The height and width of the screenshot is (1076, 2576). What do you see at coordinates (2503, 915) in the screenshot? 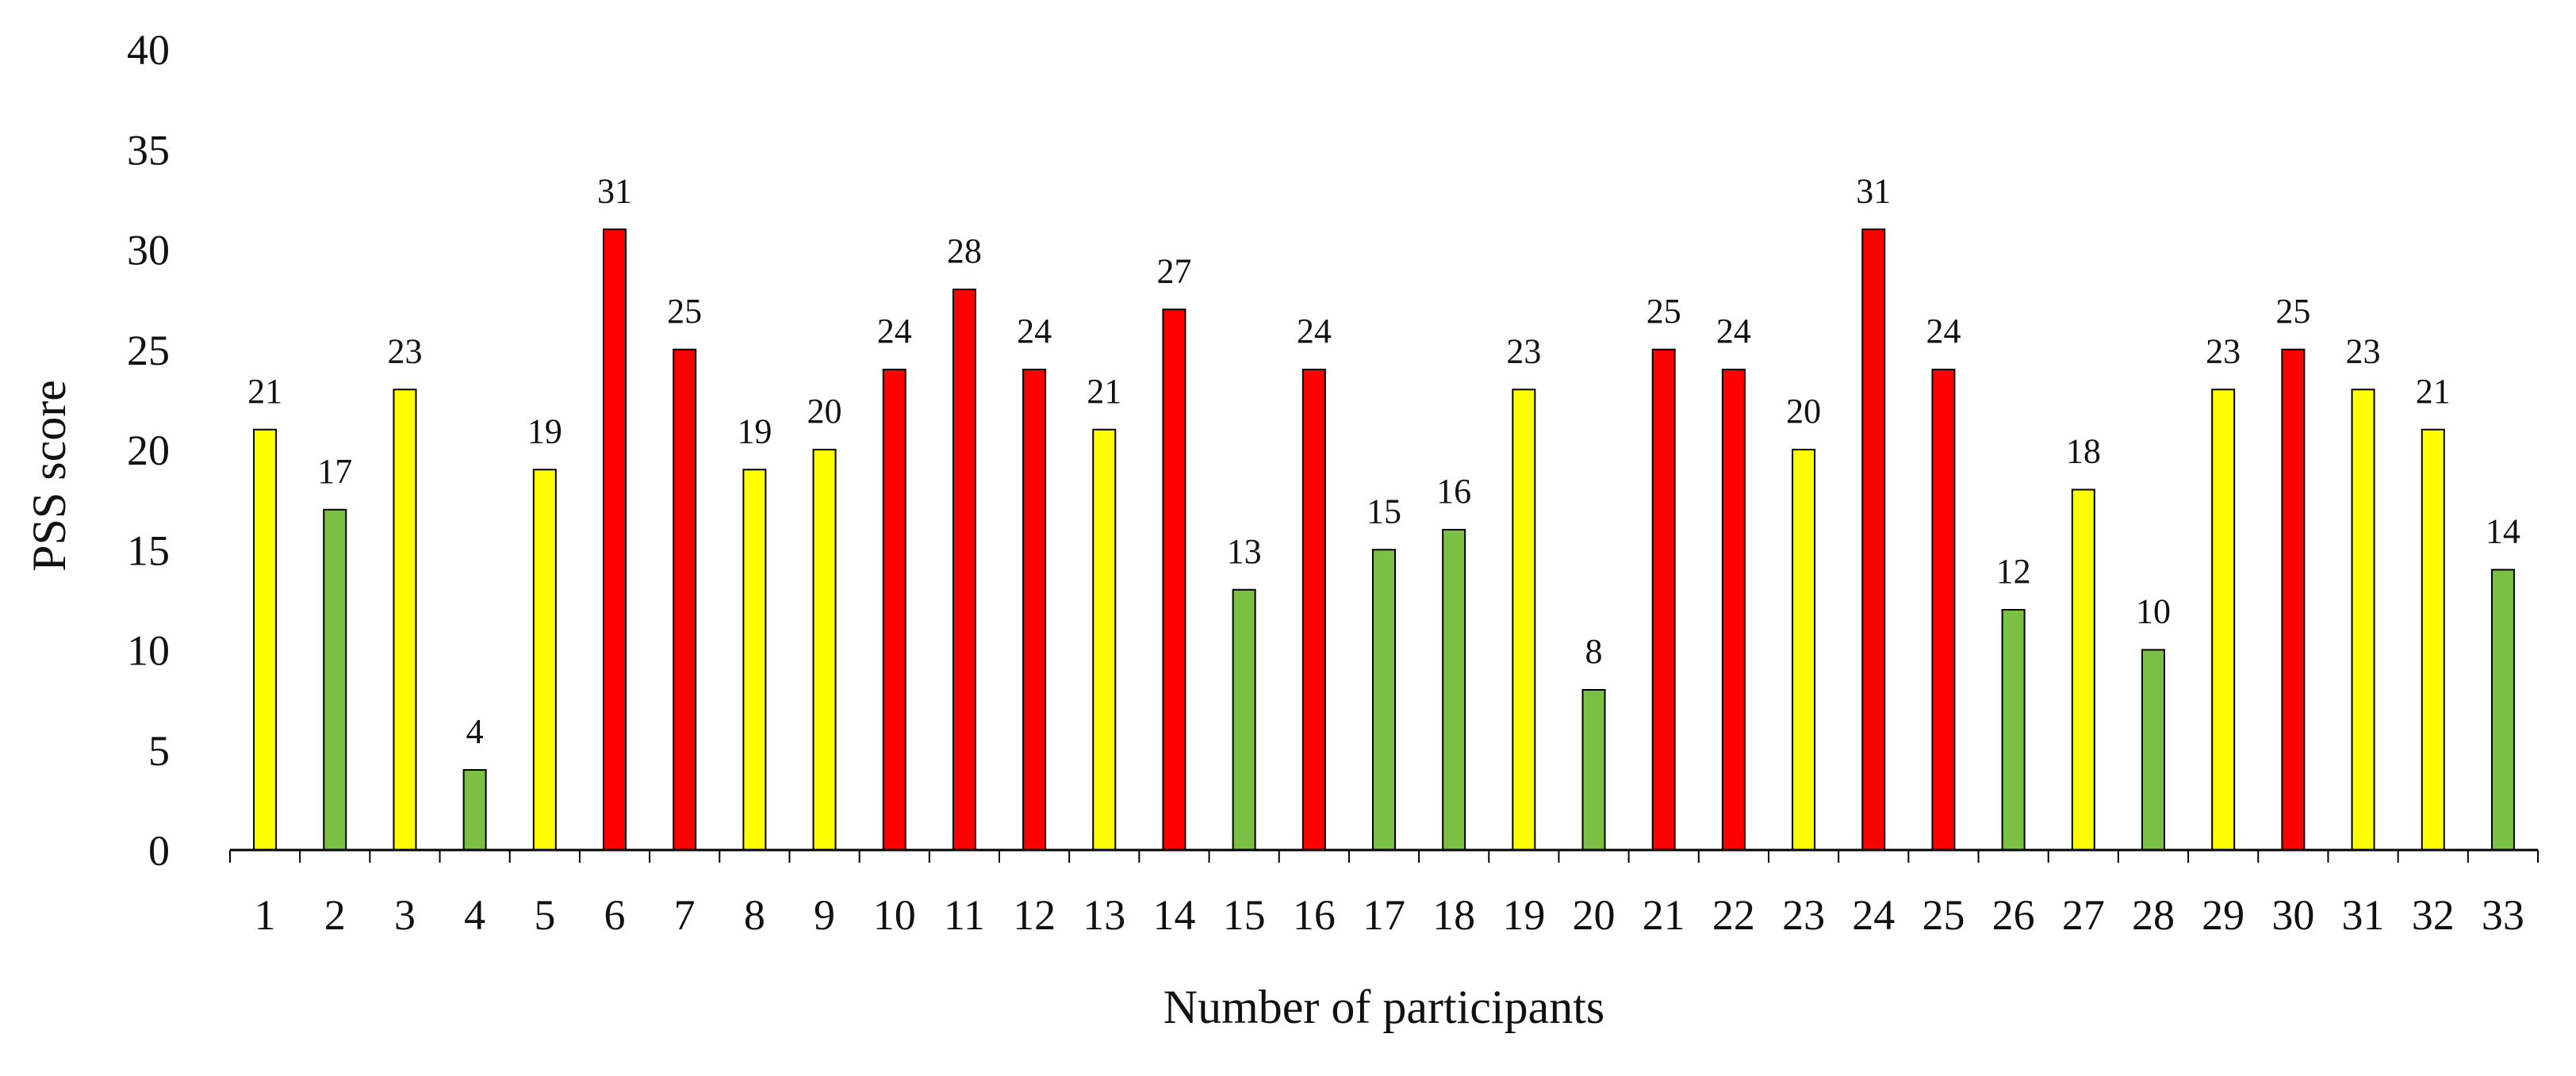
I see `x-tick-label: 33` at bounding box center [2503, 915].